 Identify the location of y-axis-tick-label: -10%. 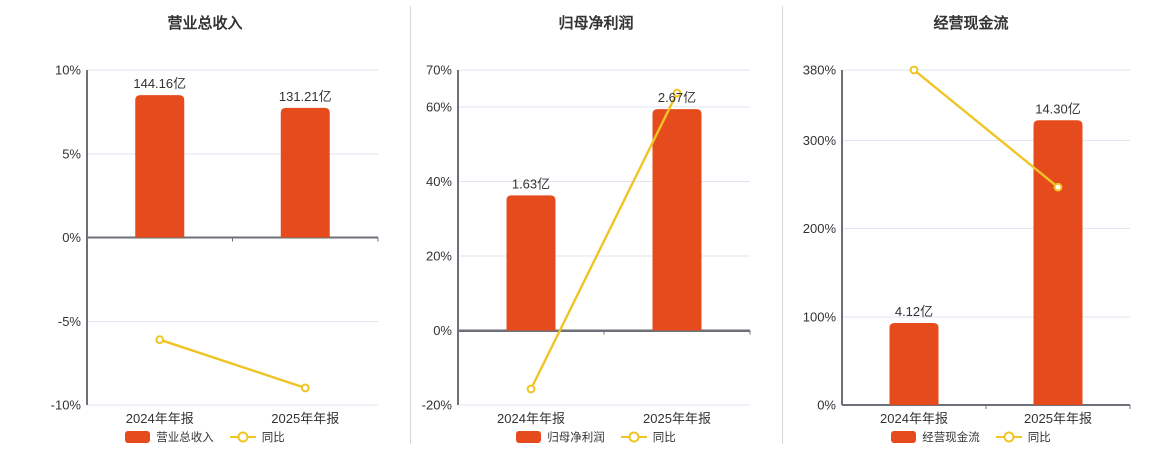
(66, 405).